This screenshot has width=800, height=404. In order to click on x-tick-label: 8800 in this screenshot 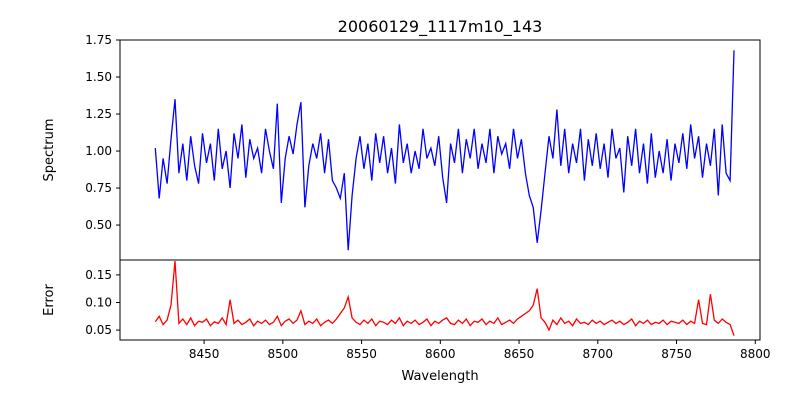, I will do `click(755, 354)`.